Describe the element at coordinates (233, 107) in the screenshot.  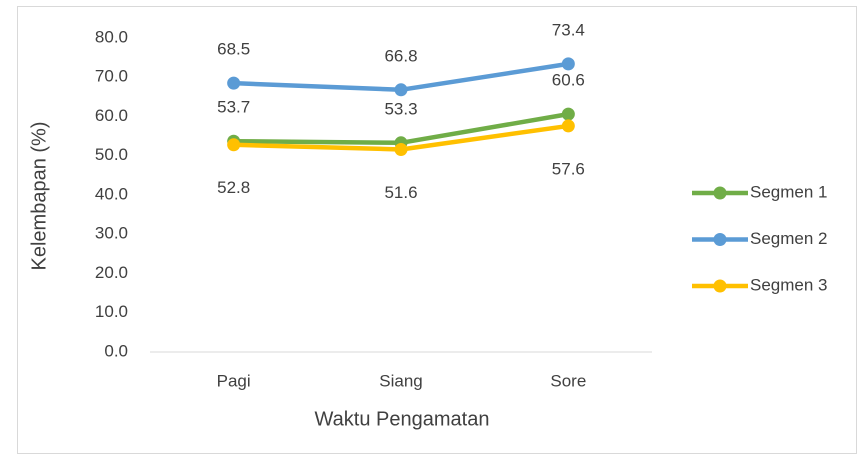
I see `data-label: 53.7` at that location.